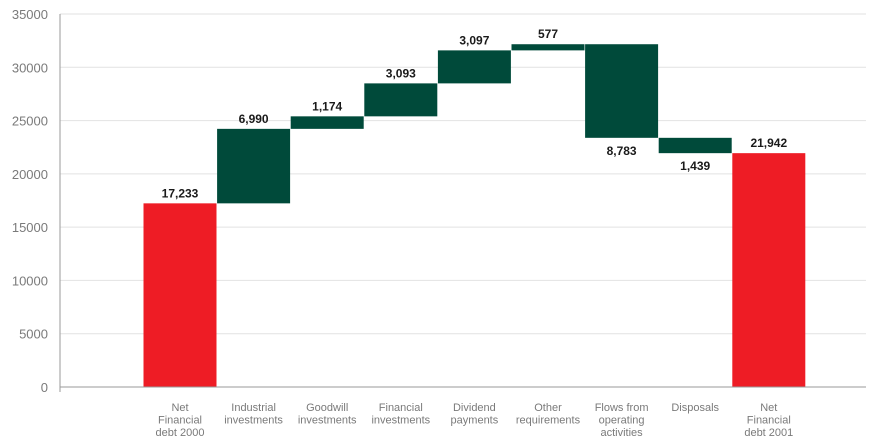 The height and width of the screenshot is (441, 874). Describe the element at coordinates (400, 414) in the screenshot. I see `x-category-label: Financial investments` at that location.